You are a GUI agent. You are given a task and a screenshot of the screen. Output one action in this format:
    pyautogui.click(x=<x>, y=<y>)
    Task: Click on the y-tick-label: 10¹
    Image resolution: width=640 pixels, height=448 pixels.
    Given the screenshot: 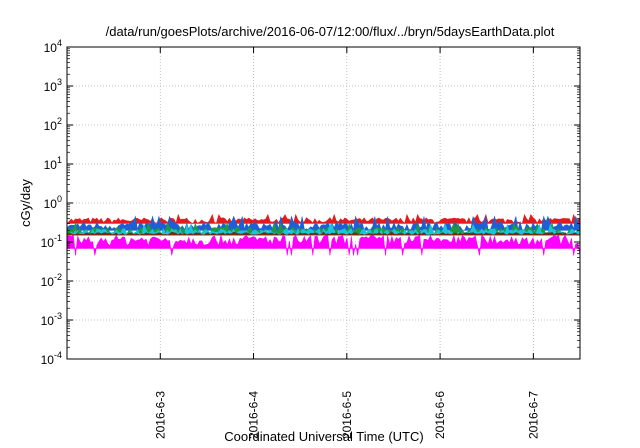 What is the action you would take?
    pyautogui.click(x=53, y=163)
    